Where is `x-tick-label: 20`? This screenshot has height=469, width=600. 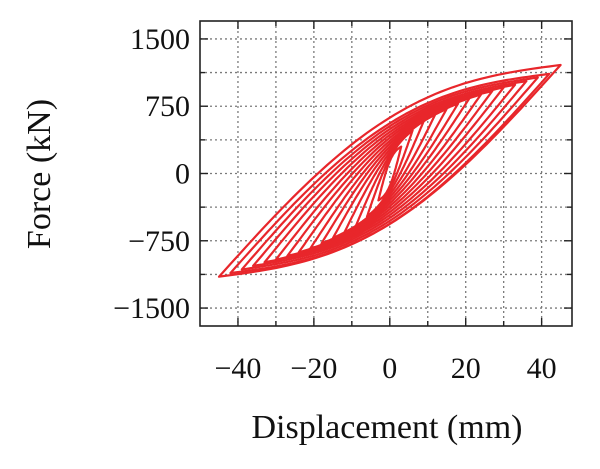 x-tick-label: 20 is located at coordinates (466, 368).